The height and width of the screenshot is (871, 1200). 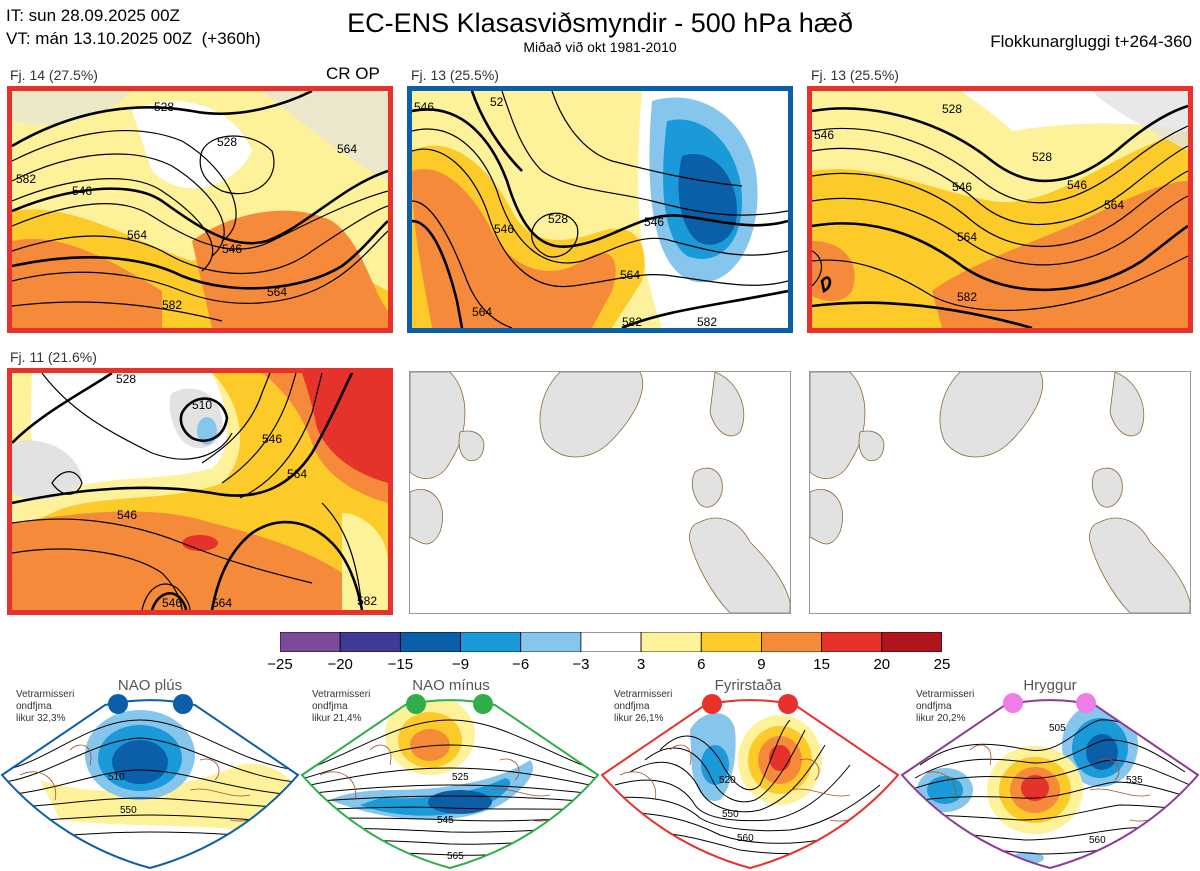 What do you see at coordinates (1091, 41) in the screenshot?
I see `classification-window: Flokkunargluggi t+264-360` at bounding box center [1091, 41].